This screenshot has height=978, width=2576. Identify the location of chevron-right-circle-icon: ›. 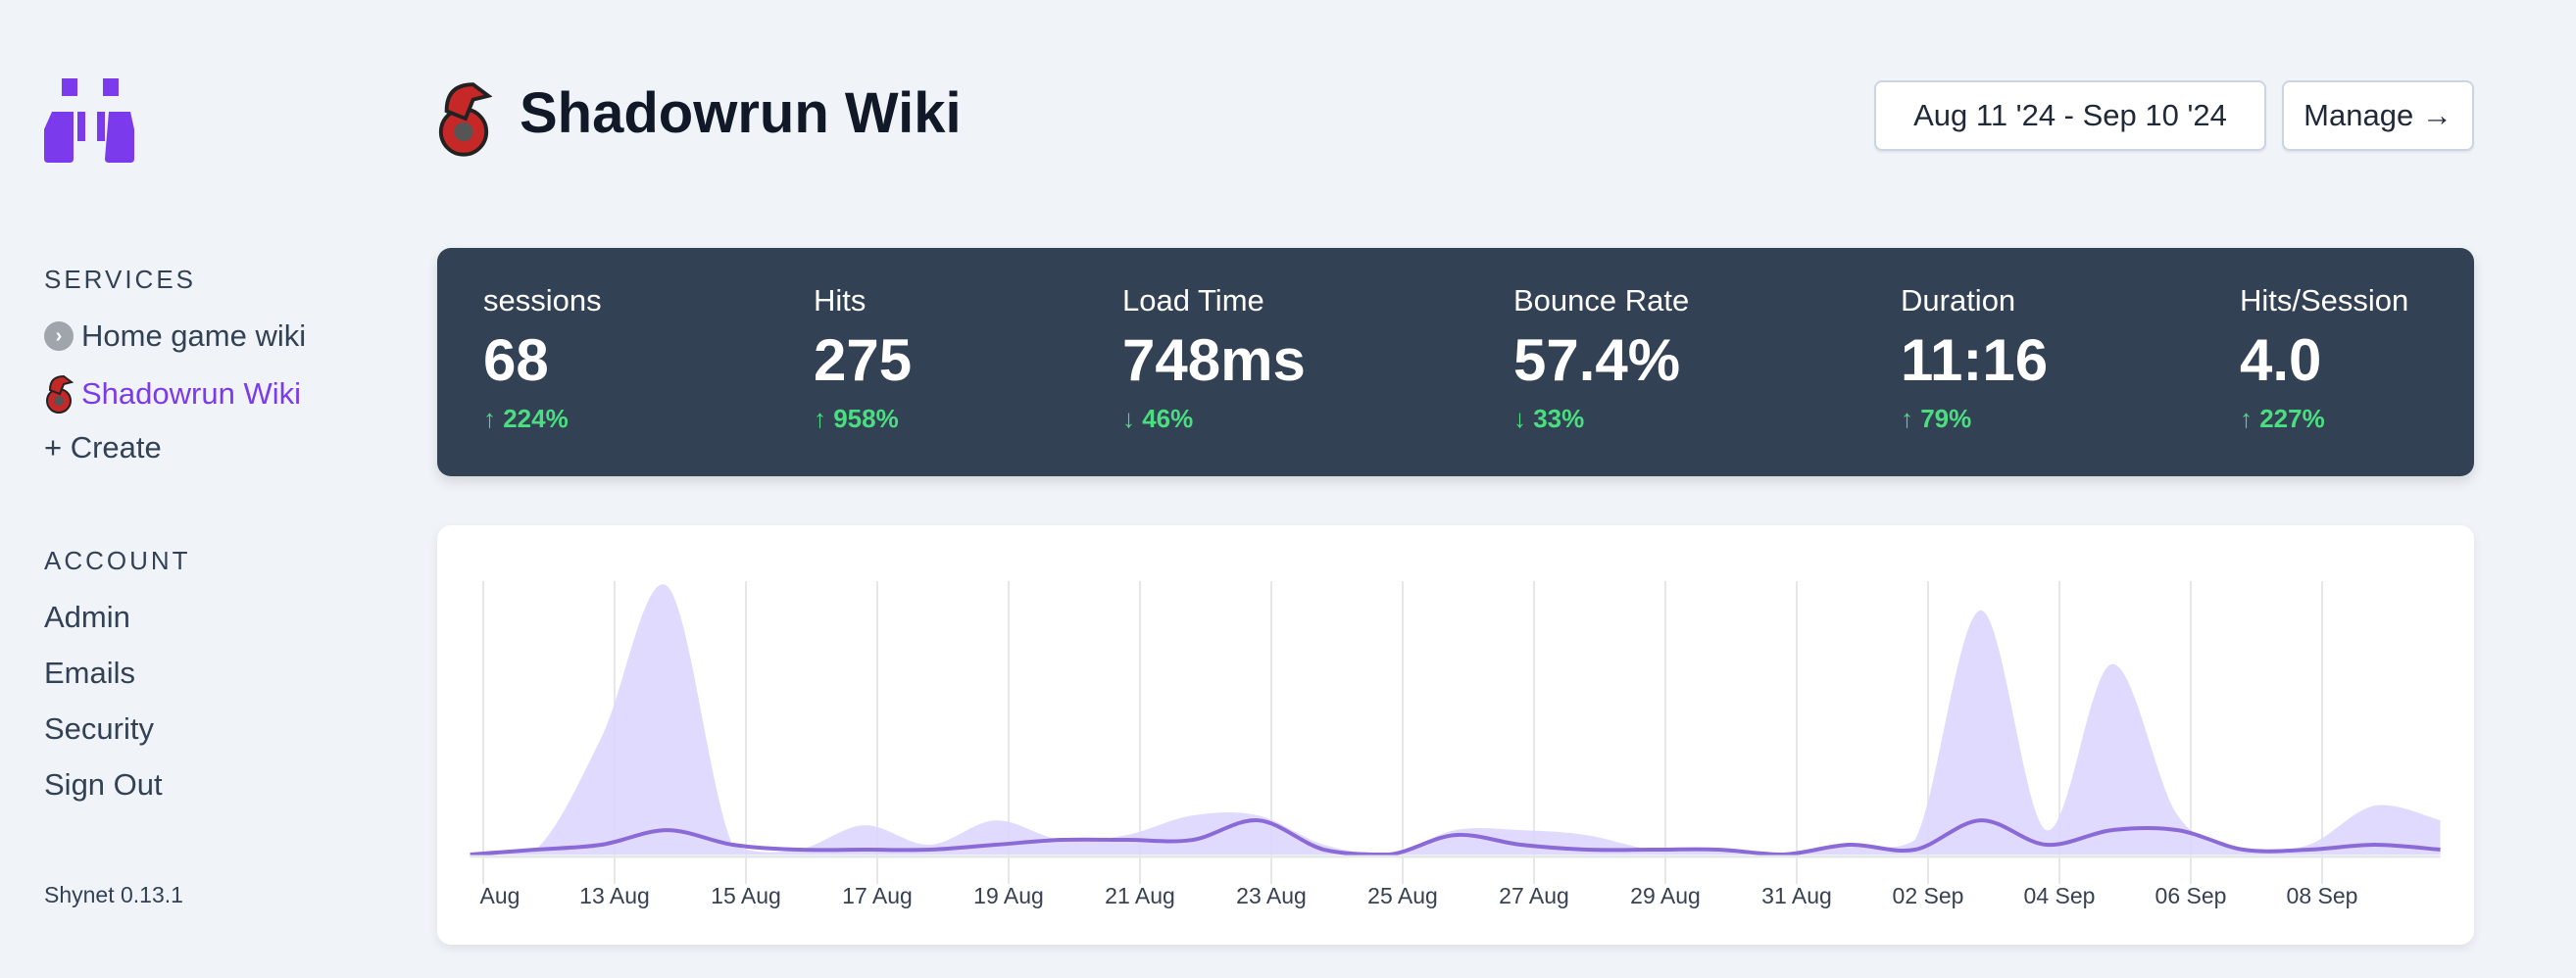
(59, 336).